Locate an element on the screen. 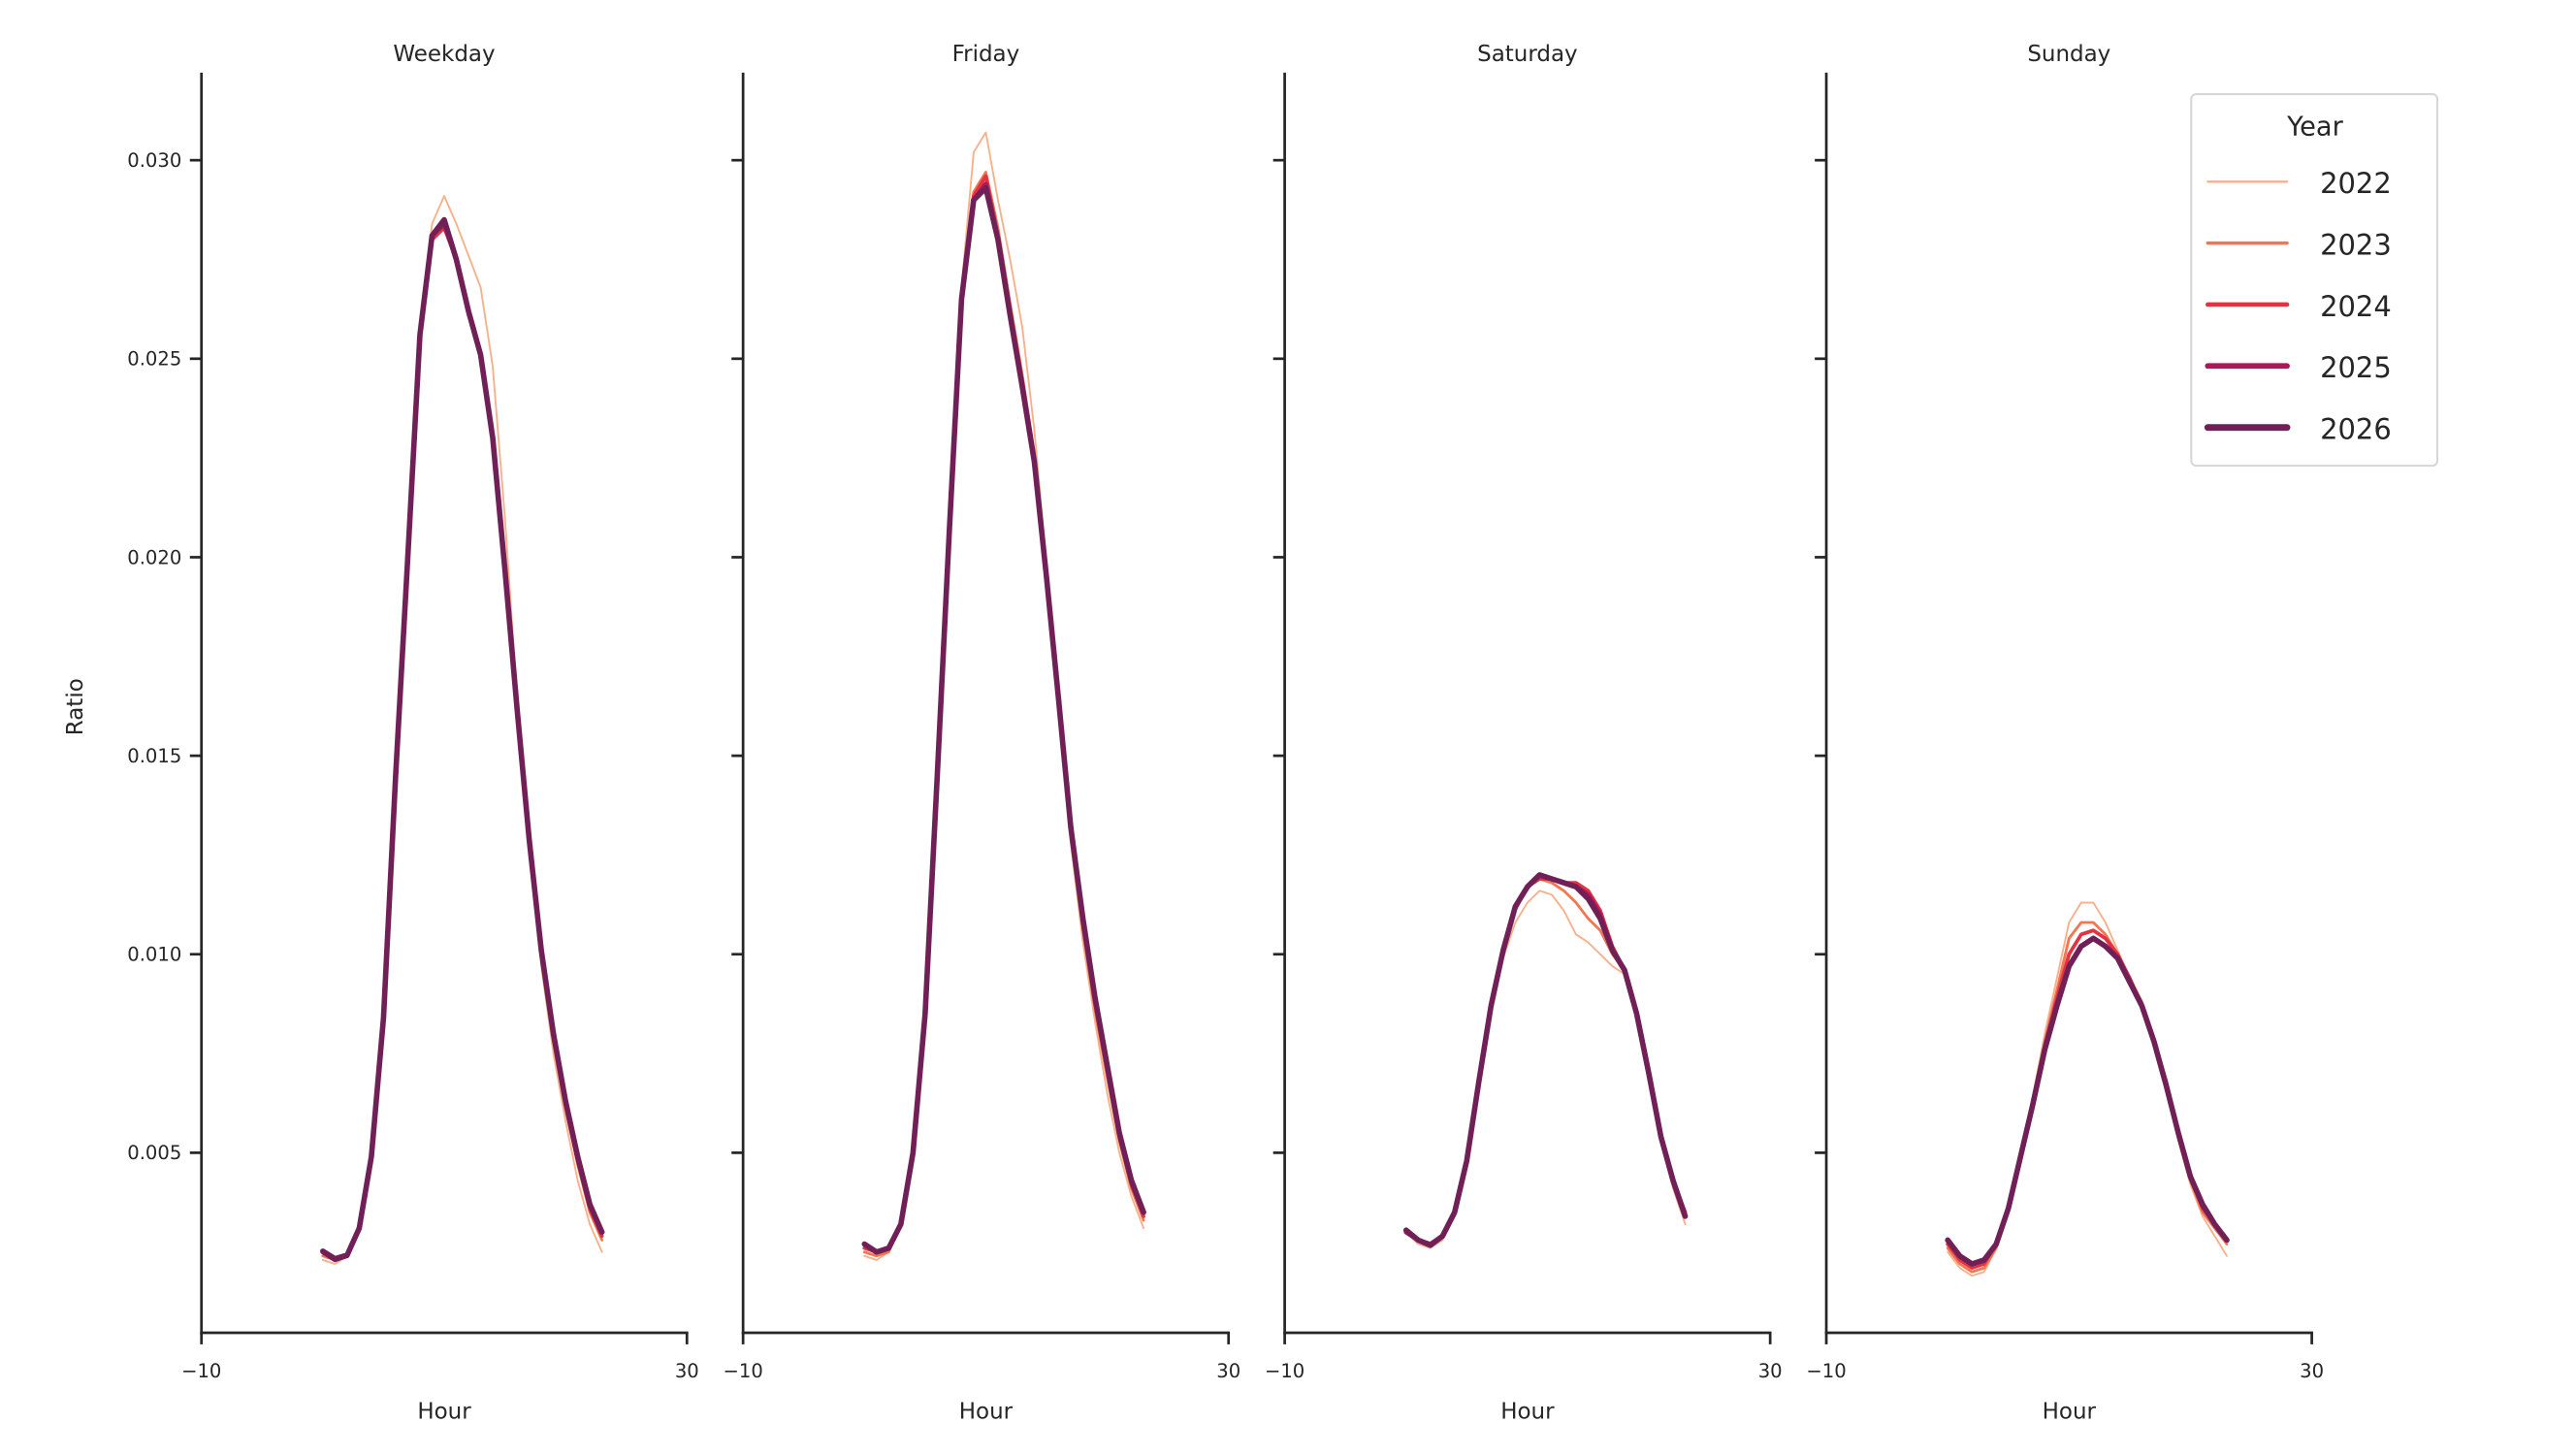  legend-entry-2026: 2026 is located at coordinates (2298, 429).